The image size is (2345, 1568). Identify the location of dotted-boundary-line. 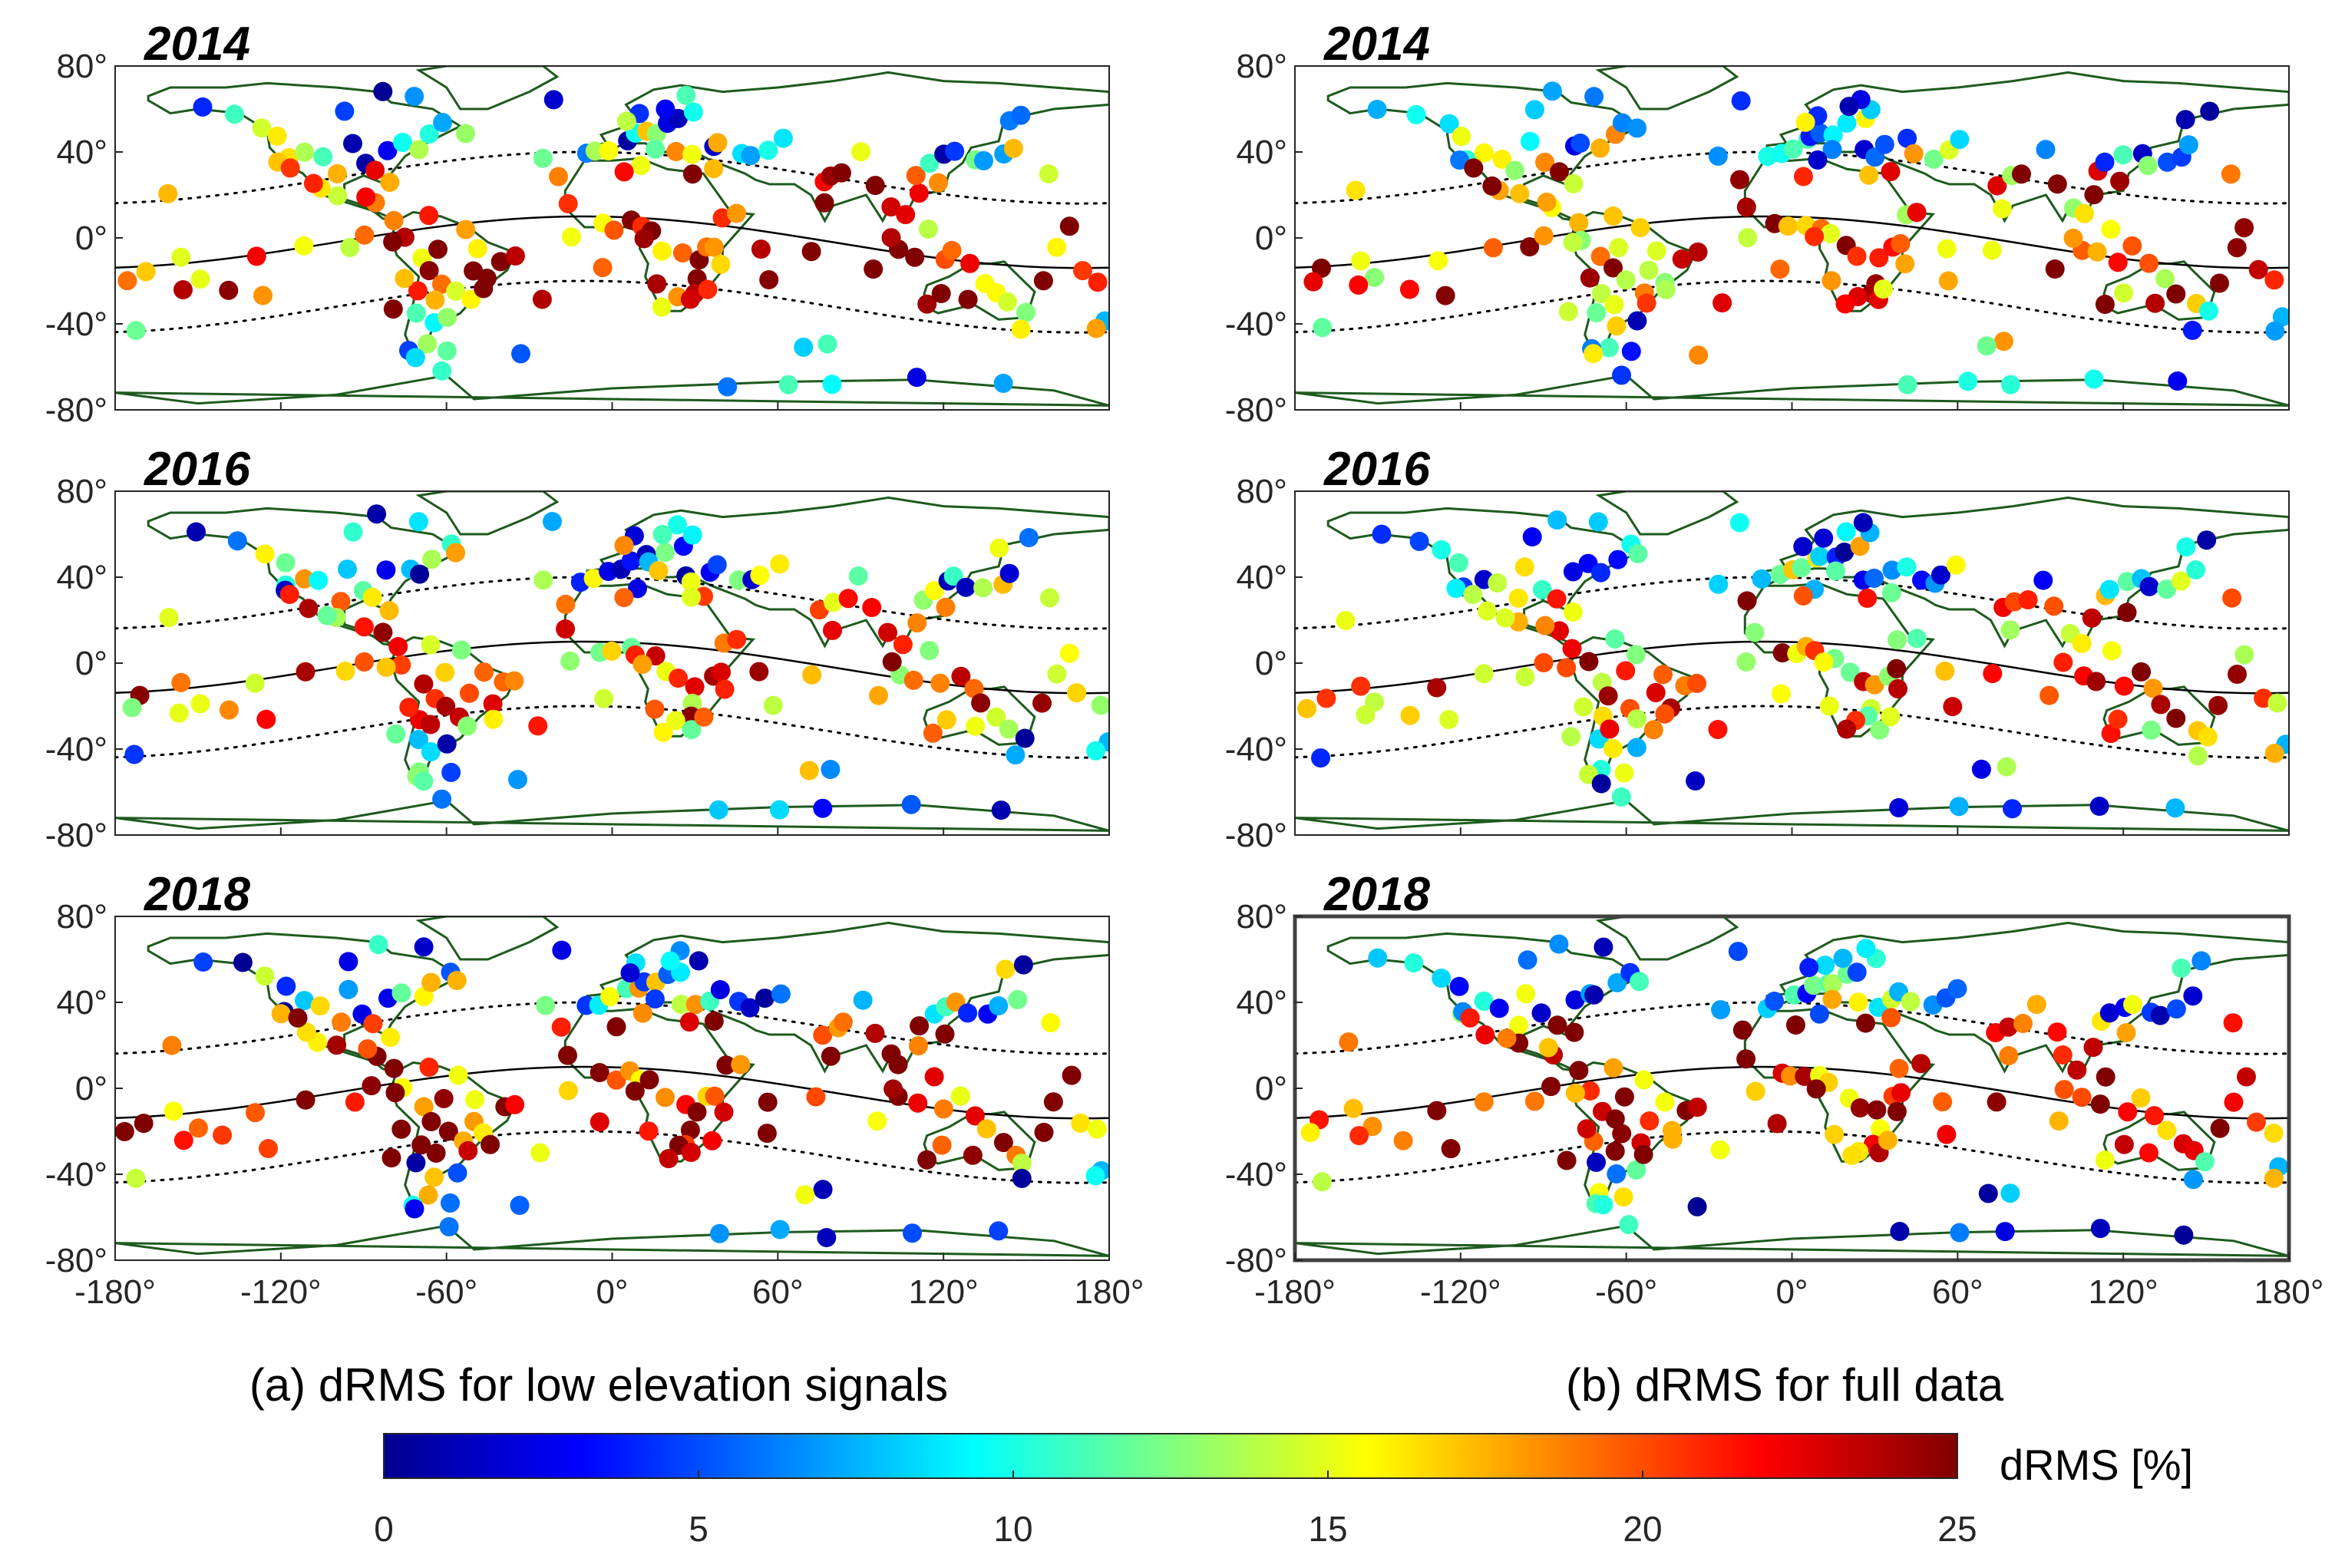
(612, 732).